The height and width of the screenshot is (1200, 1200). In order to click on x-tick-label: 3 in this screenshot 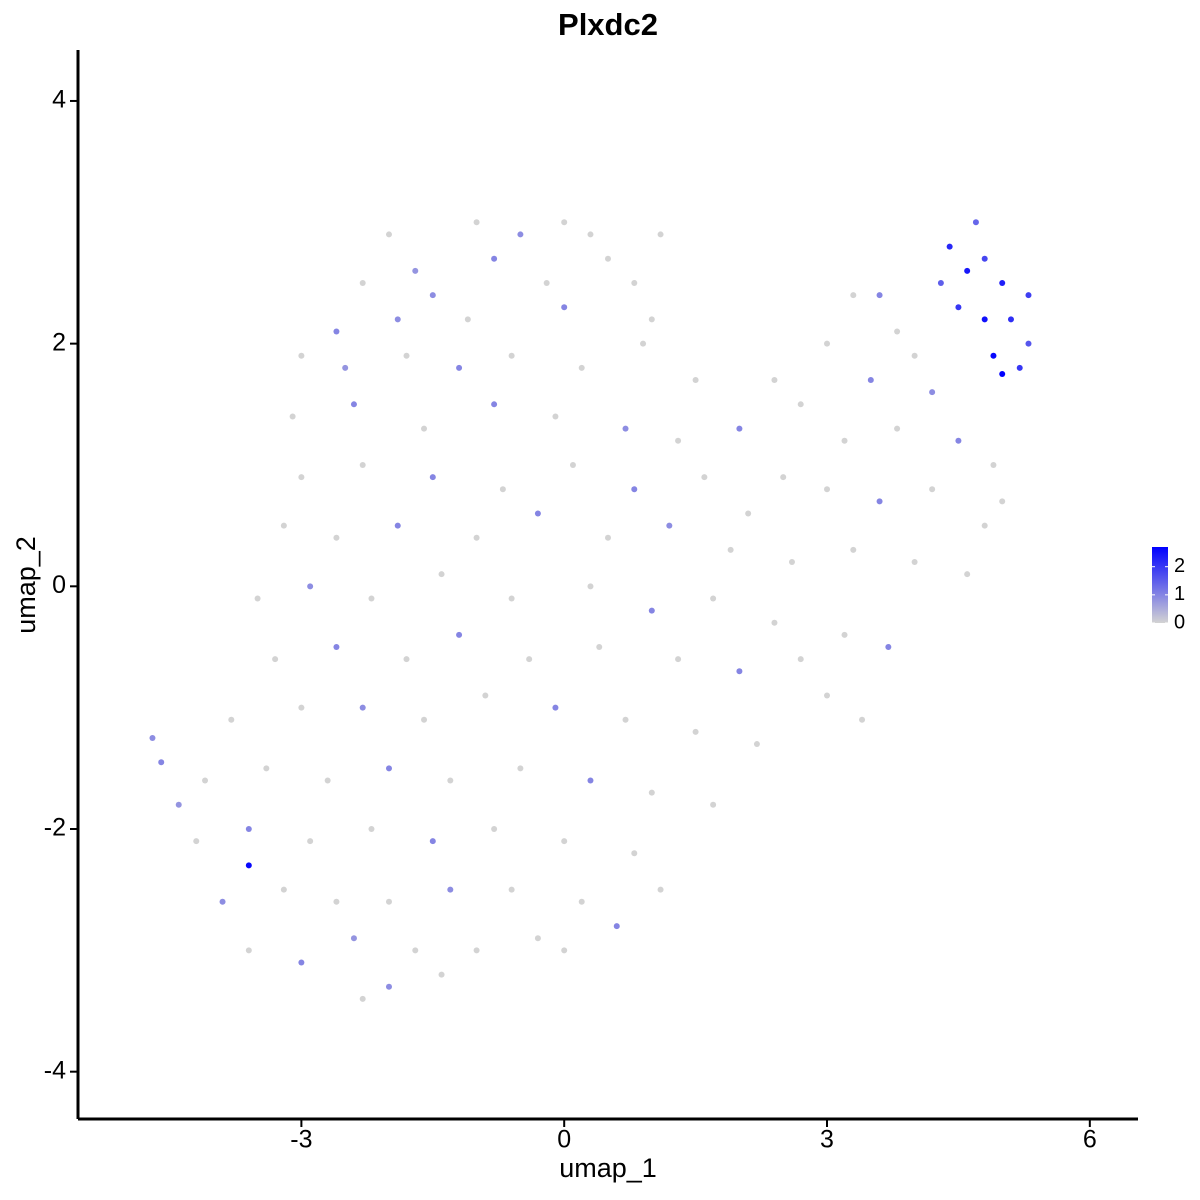, I will do `click(827, 1140)`.